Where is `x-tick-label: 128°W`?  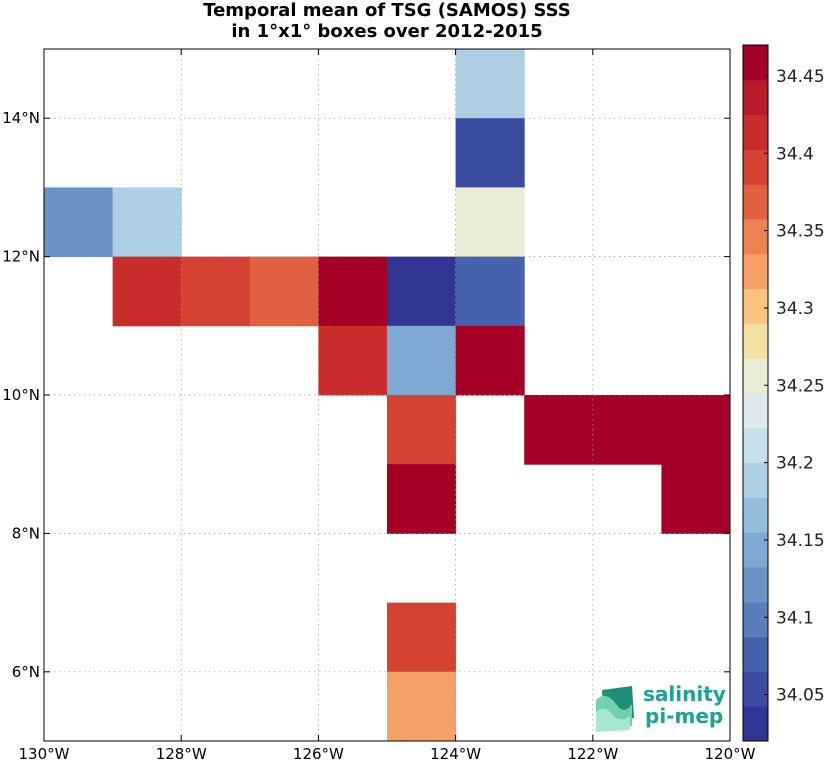
x-tick-label: 128°W is located at coordinates (181, 754).